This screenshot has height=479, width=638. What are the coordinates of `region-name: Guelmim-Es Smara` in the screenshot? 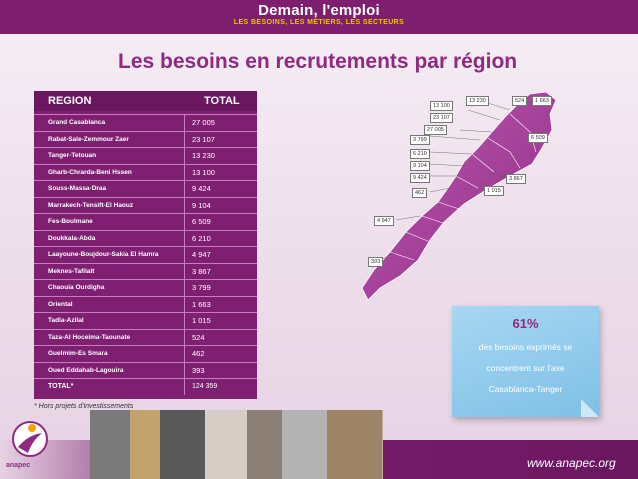 It's located at (109, 354).